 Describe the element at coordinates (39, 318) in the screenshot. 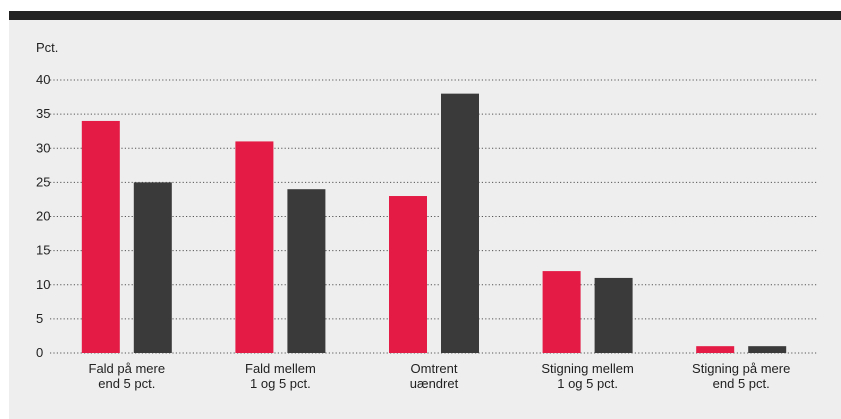

I see `y-tick-label: 5` at that location.